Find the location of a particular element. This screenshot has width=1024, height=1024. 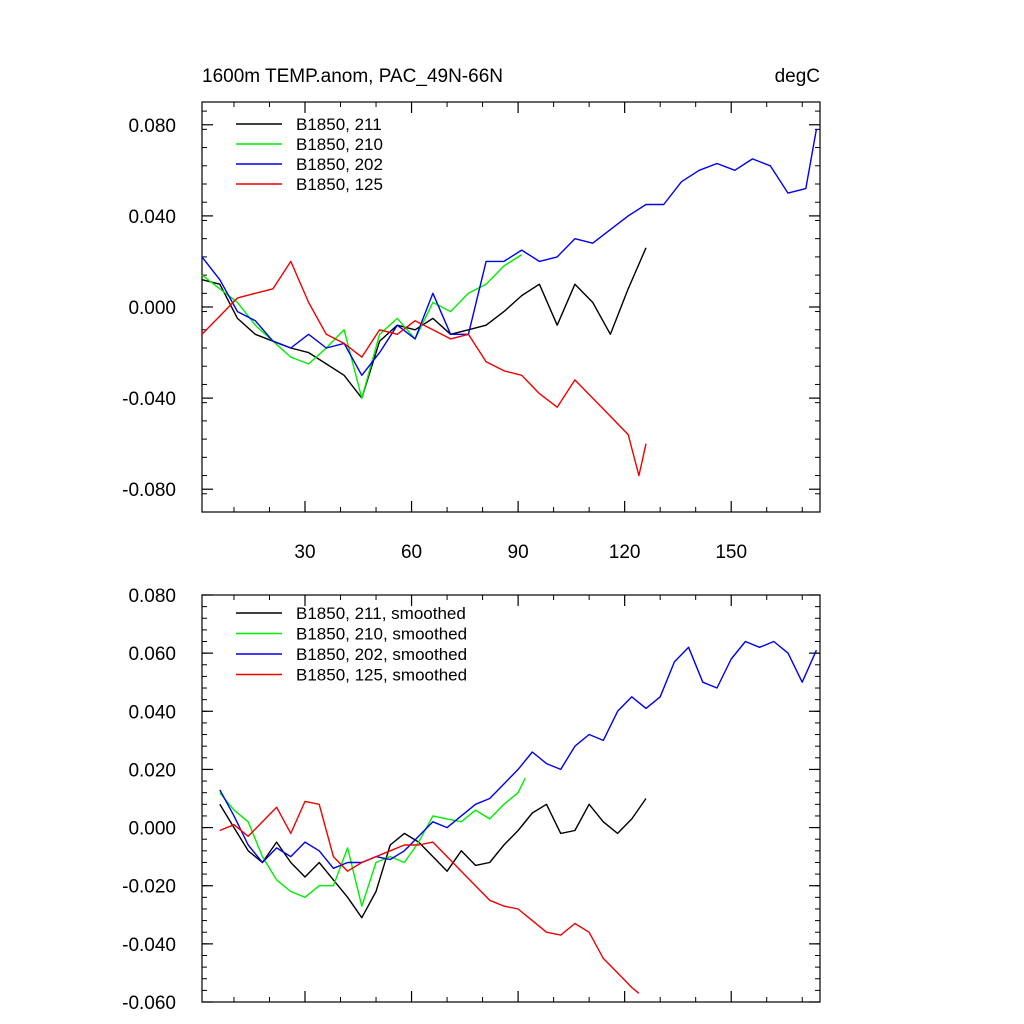

y-tick-label: -0.080 is located at coordinates (149, 490).